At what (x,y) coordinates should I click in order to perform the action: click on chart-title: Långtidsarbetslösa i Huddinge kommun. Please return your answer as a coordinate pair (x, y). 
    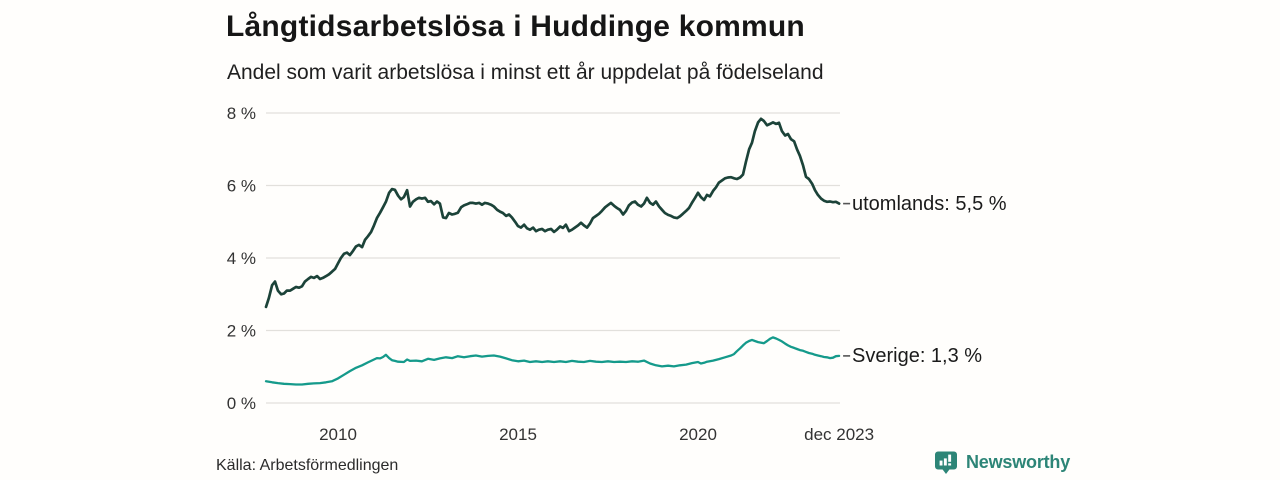
    Looking at the image, I should click on (515, 26).